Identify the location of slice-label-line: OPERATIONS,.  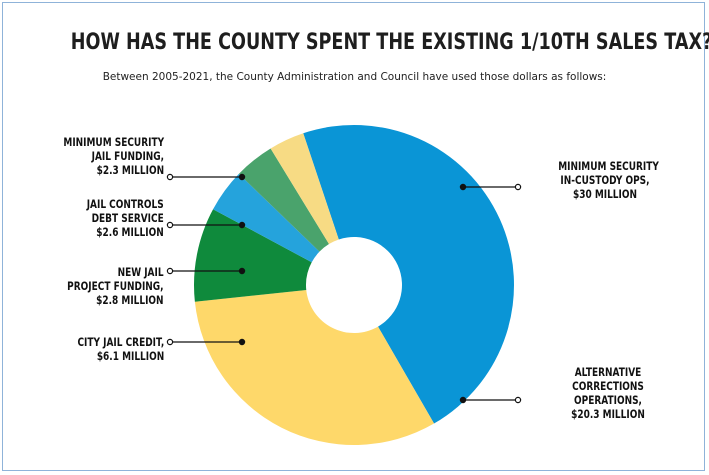
(608, 400).